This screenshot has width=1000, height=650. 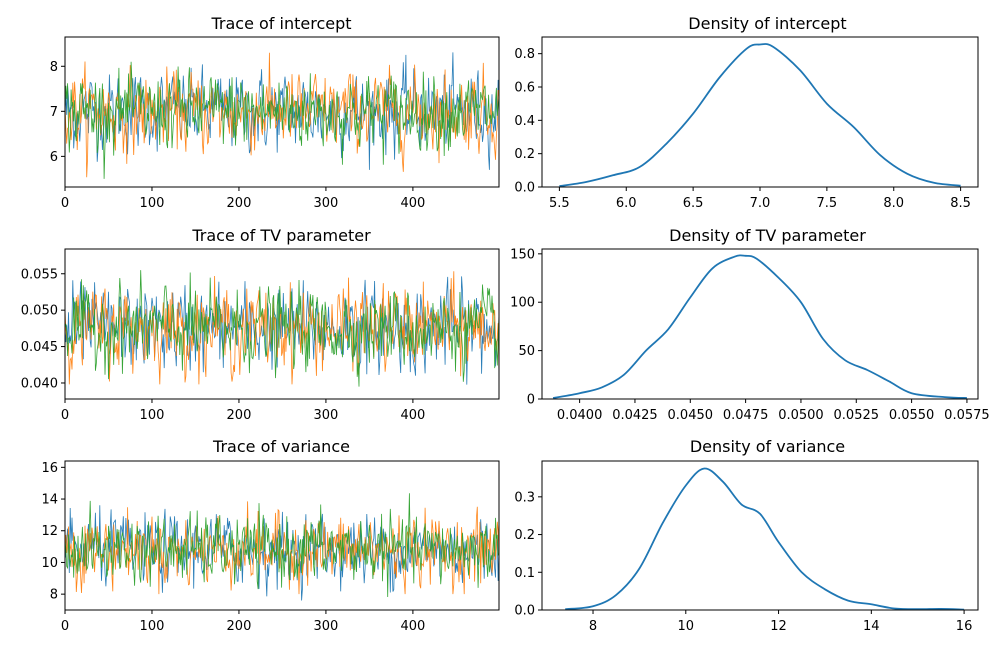 I want to click on x-tick-label: 0.0400, so click(x=580, y=415).